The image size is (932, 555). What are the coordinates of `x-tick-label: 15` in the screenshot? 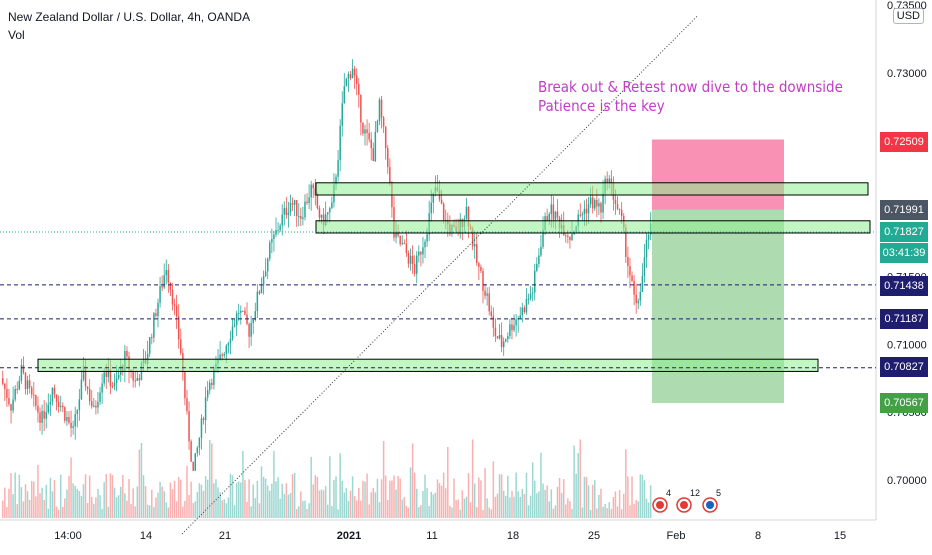 It's located at (840, 536).